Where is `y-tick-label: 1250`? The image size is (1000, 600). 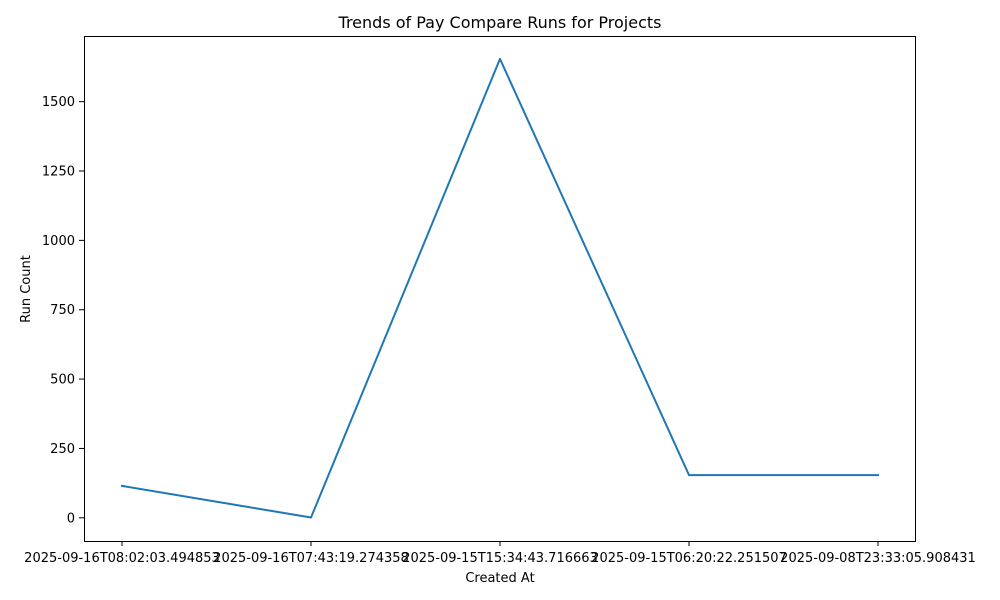 y-tick-label: 1250 is located at coordinates (58, 172).